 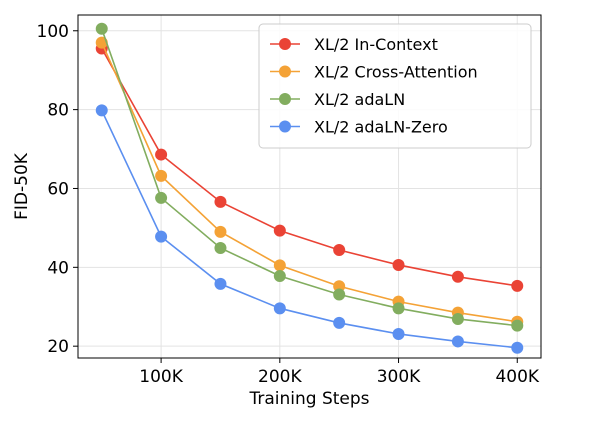 What do you see at coordinates (58, 268) in the screenshot?
I see `y-tick-label: 40` at bounding box center [58, 268].